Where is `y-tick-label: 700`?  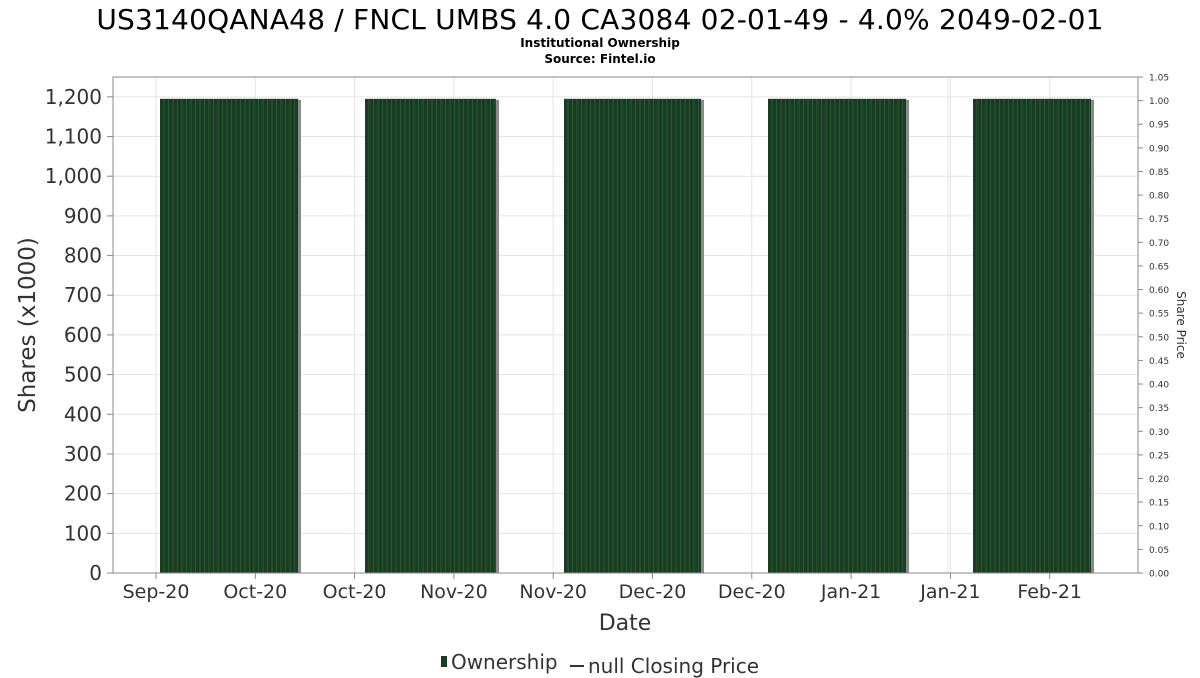 y-tick-label: 700 is located at coordinates (83, 295).